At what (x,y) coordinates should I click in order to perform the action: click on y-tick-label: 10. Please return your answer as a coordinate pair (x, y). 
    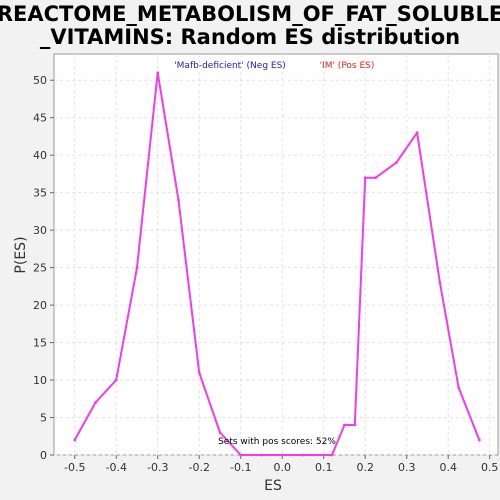
    Looking at the image, I should click on (40, 380).